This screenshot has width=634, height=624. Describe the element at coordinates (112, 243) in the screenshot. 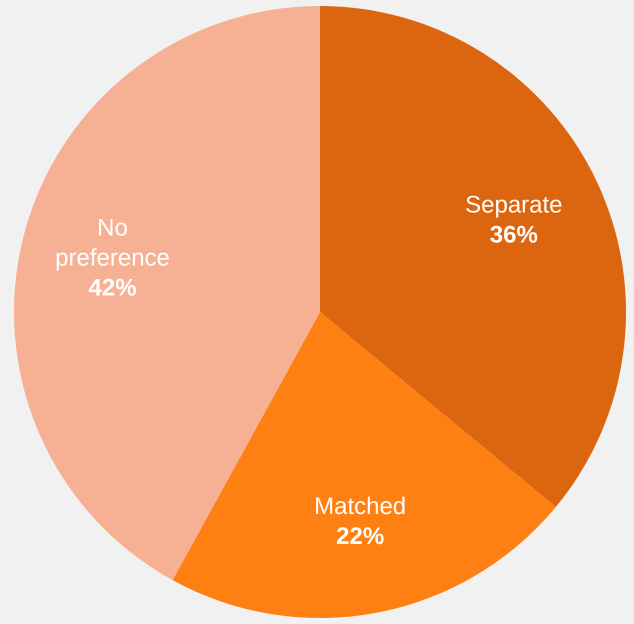

I see `slice-label: No preference` at that location.